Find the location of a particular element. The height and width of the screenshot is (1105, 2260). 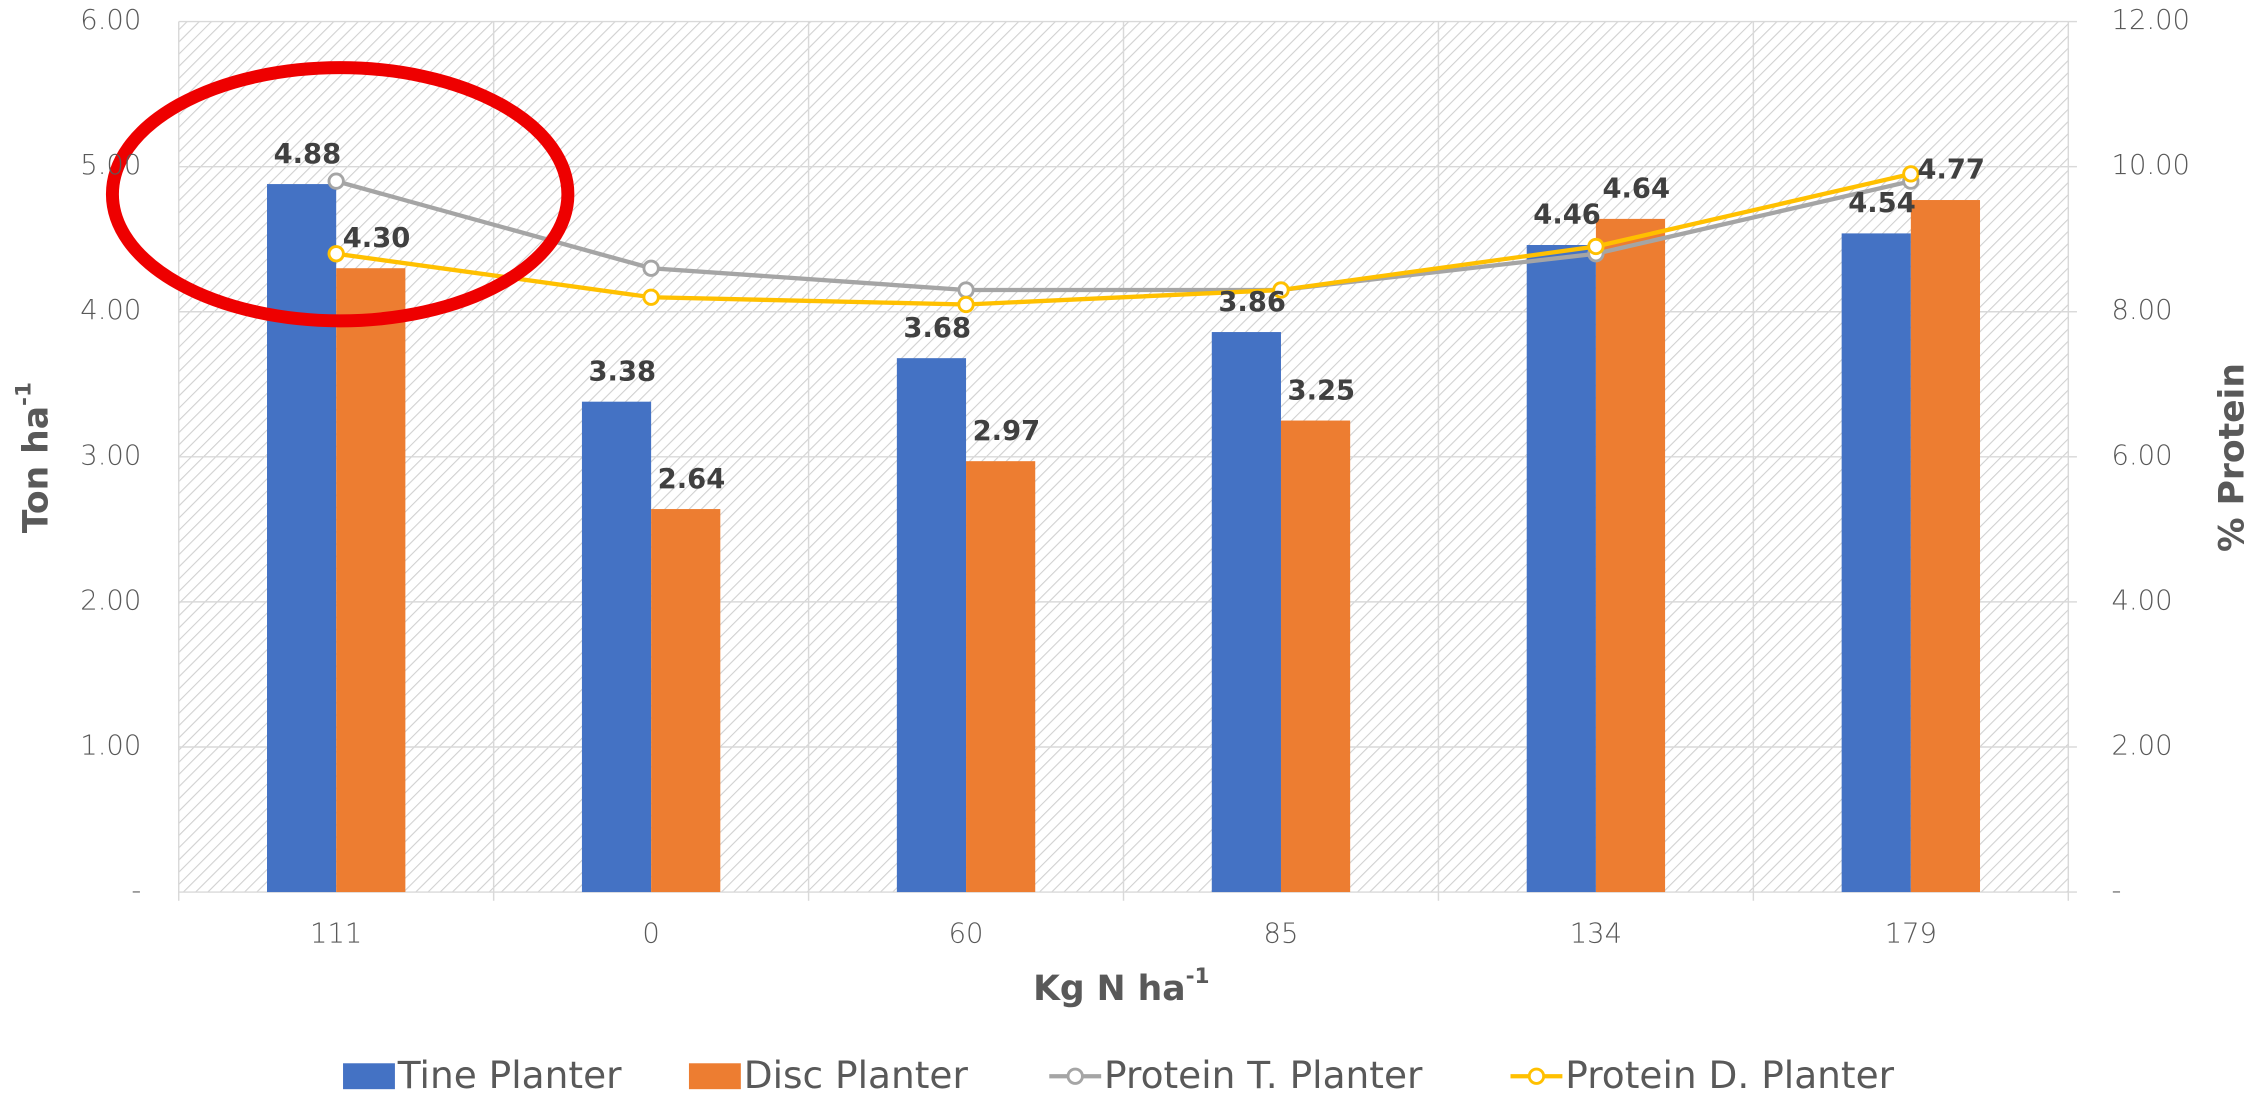

y2-tick-label: - is located at coordinates (2117, 891).